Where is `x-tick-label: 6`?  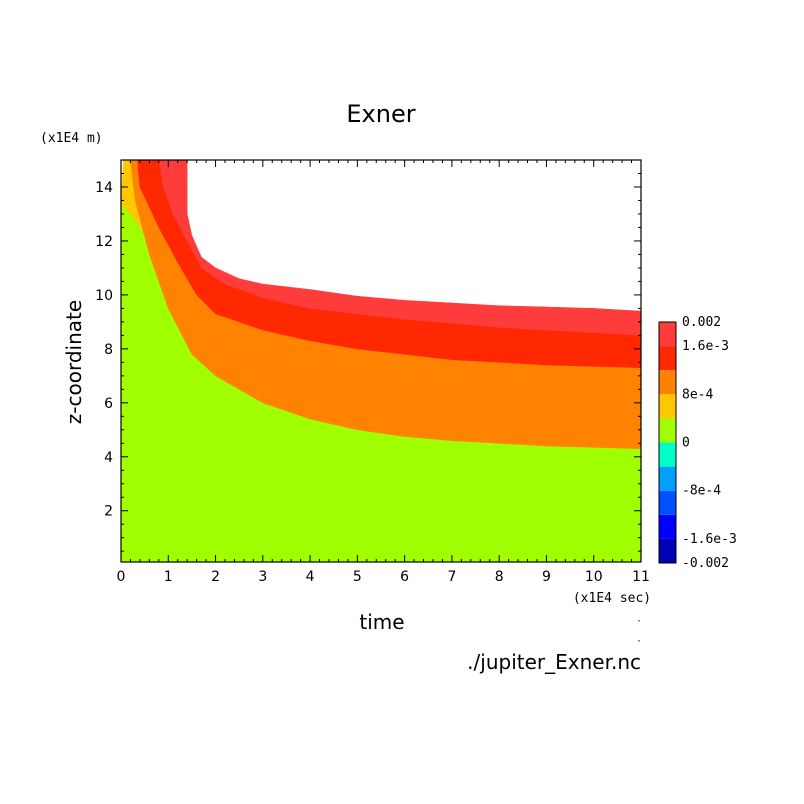 x-tick-label: 6 is located at coordinates (404, 577).